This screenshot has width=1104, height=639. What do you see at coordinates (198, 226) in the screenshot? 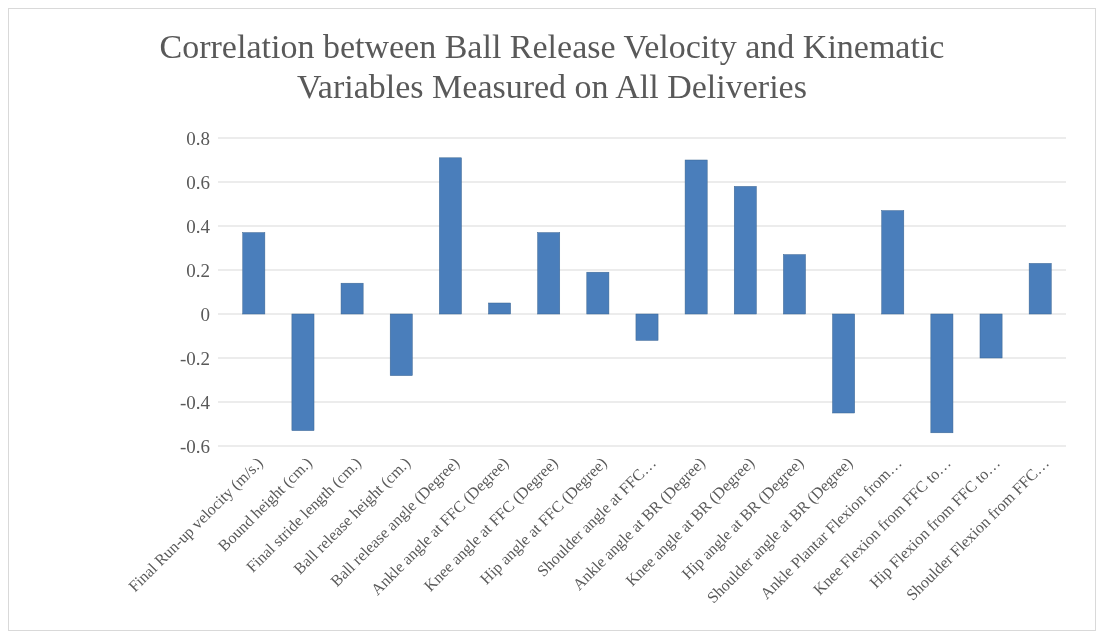
I see `y-tick-label: 0.4` at bounding box center [198, 226].